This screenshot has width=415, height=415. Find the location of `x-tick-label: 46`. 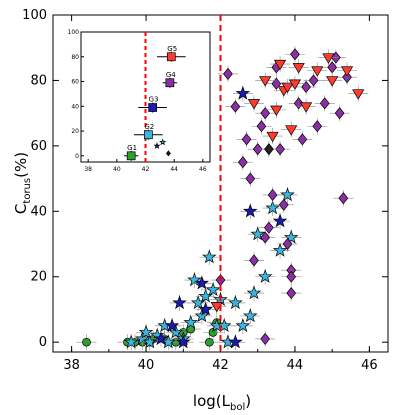

x-tick-label: 46 is located at coordinates (369, 365).